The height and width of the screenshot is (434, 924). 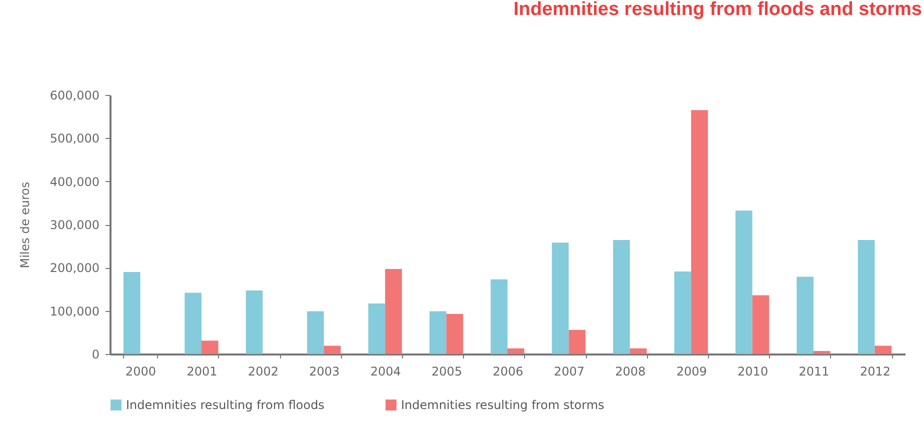 What do you see at coordinates (75, 311) in the screenshot?
I see `y-tick-label: 100,000` at bounding box center [75, 311].